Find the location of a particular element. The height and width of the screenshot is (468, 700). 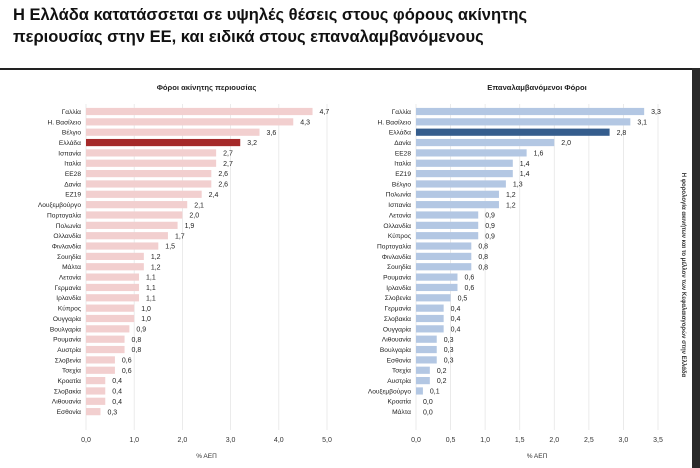

right-edge-strip is located at coordinates (696, 268).